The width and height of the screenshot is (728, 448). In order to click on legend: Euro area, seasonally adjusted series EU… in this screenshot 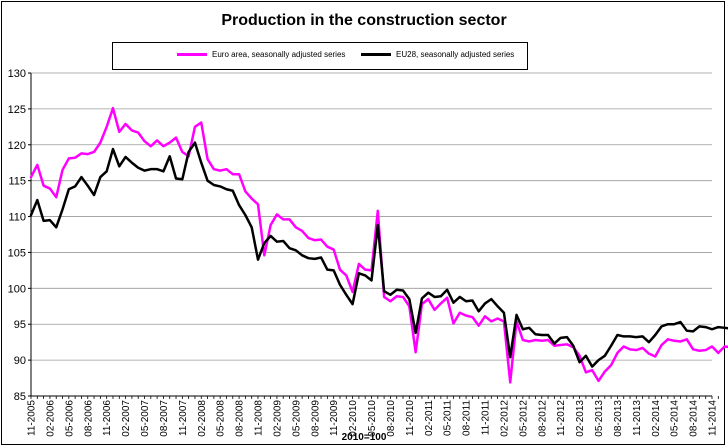, I will do `click(320, 56)`.